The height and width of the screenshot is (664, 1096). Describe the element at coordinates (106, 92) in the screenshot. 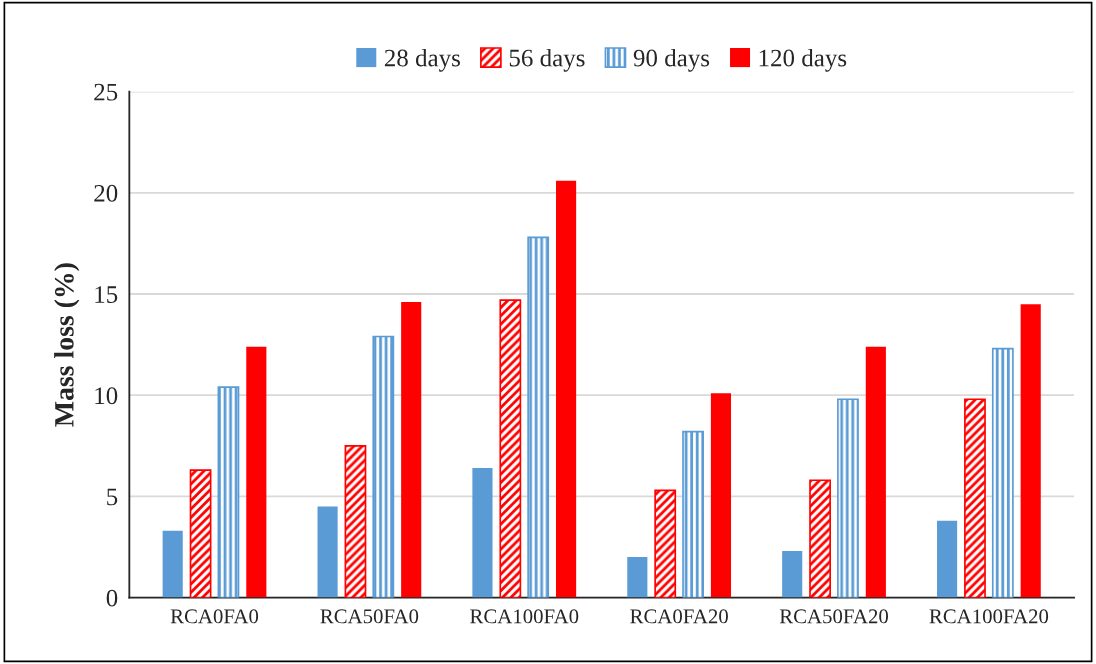

I see `y-tick-label: 25` at that location.